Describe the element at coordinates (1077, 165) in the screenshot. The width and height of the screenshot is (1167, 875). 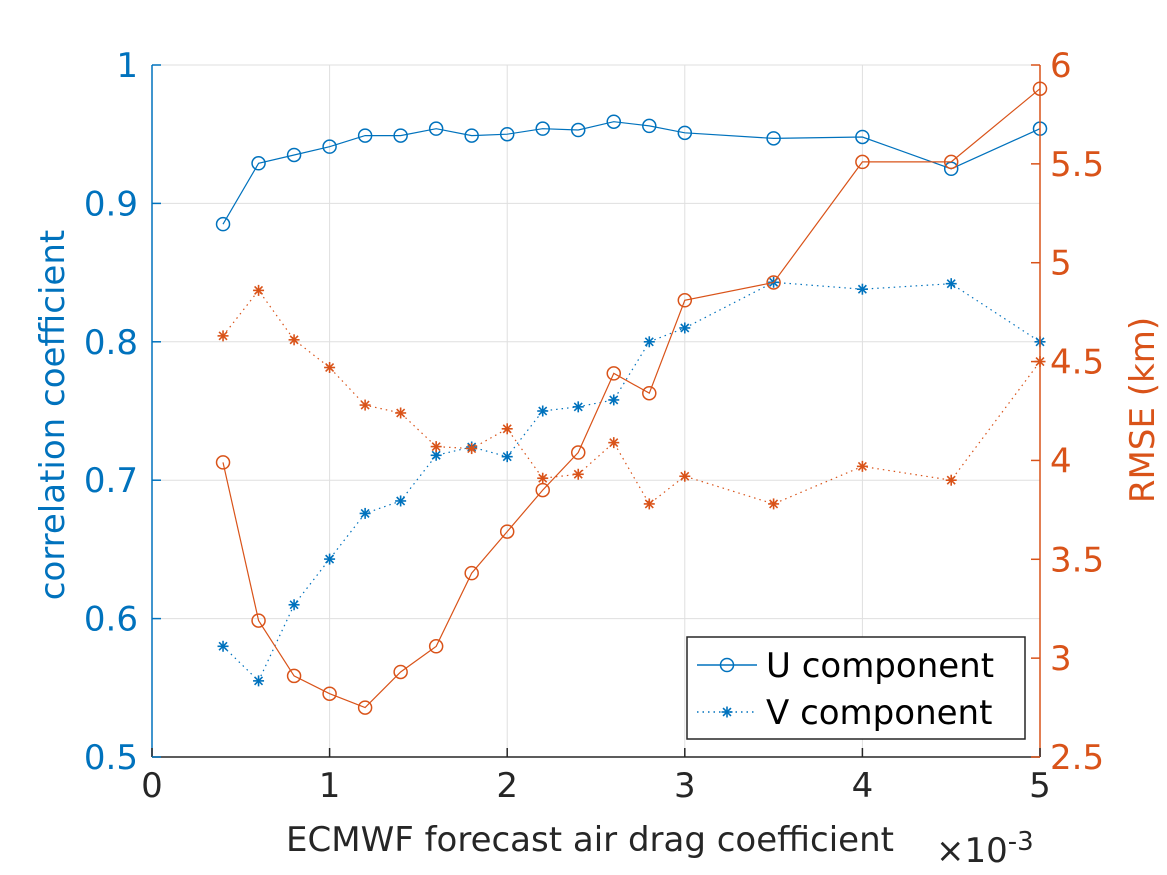
I see `y-right-tick-label-6: 5.5` at that location.